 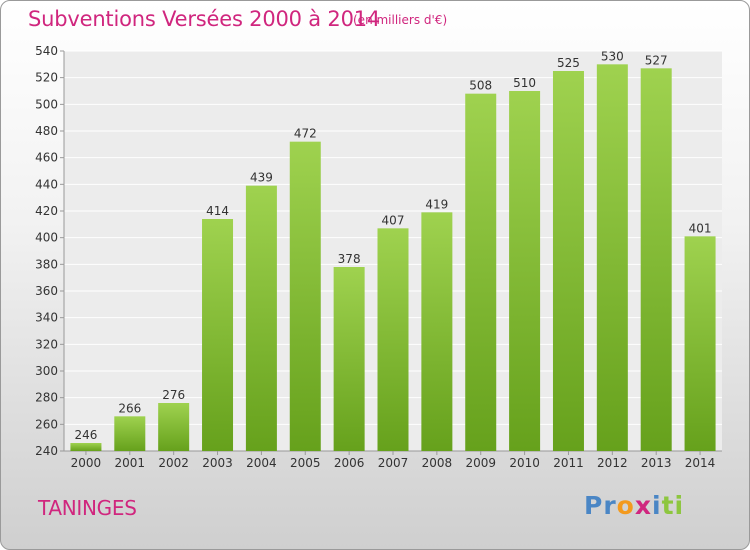 What do you see at coordinates (400, 20) in the screenshot?
I see `chart-unit: (en milliers d'€)` at bounding box center [400, 20].